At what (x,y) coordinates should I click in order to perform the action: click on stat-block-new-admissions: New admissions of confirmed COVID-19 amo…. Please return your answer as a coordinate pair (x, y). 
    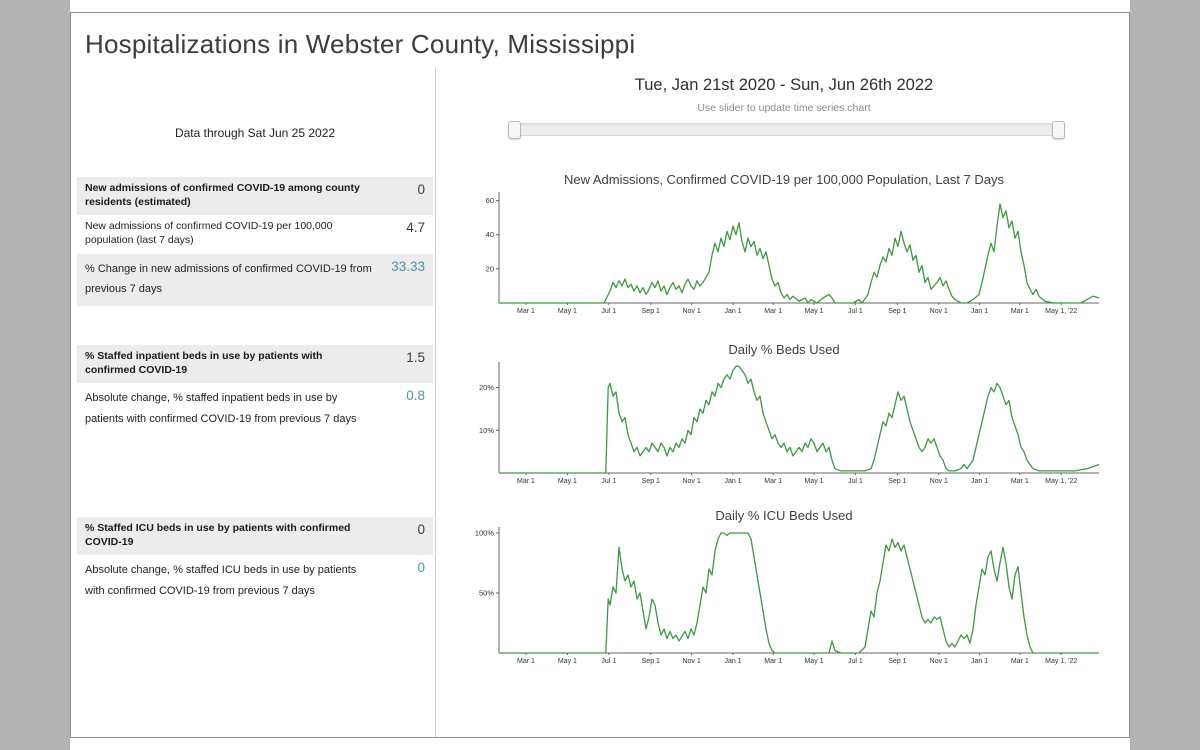
    Looking at the image, I should click on (255, 242).